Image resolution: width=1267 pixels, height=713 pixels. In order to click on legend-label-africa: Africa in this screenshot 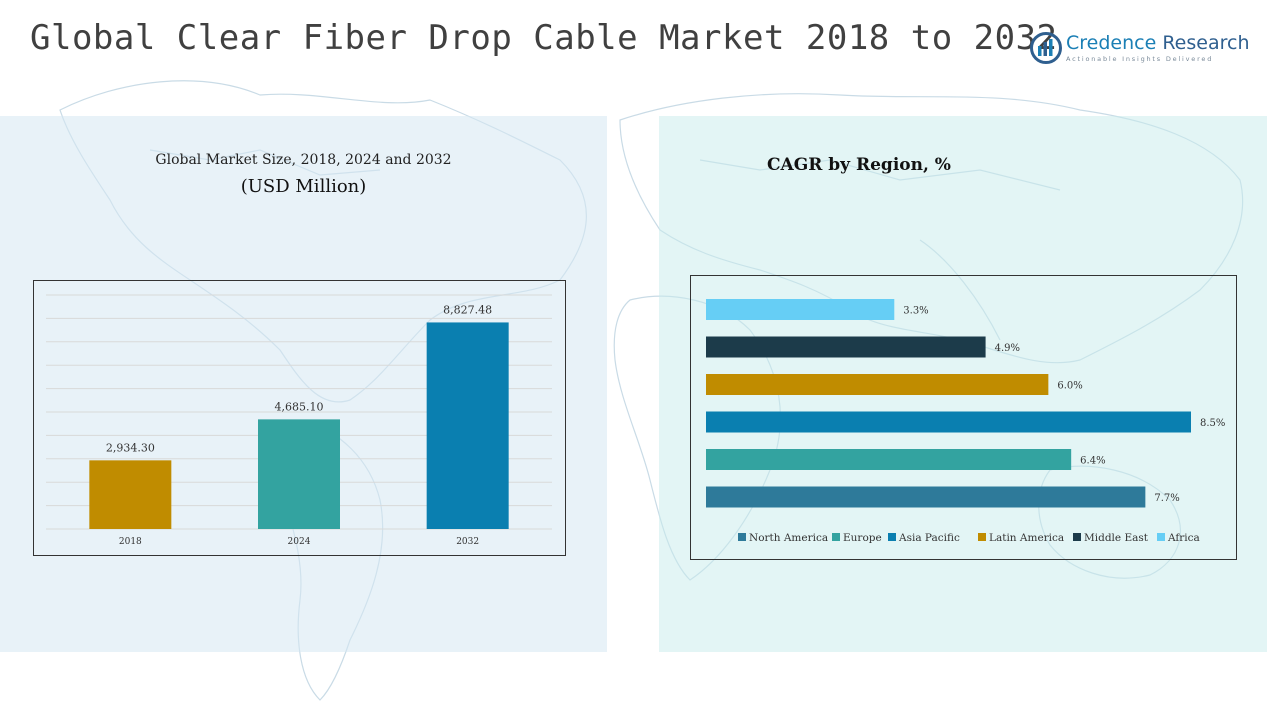, I will do `click(1183, 538)`.